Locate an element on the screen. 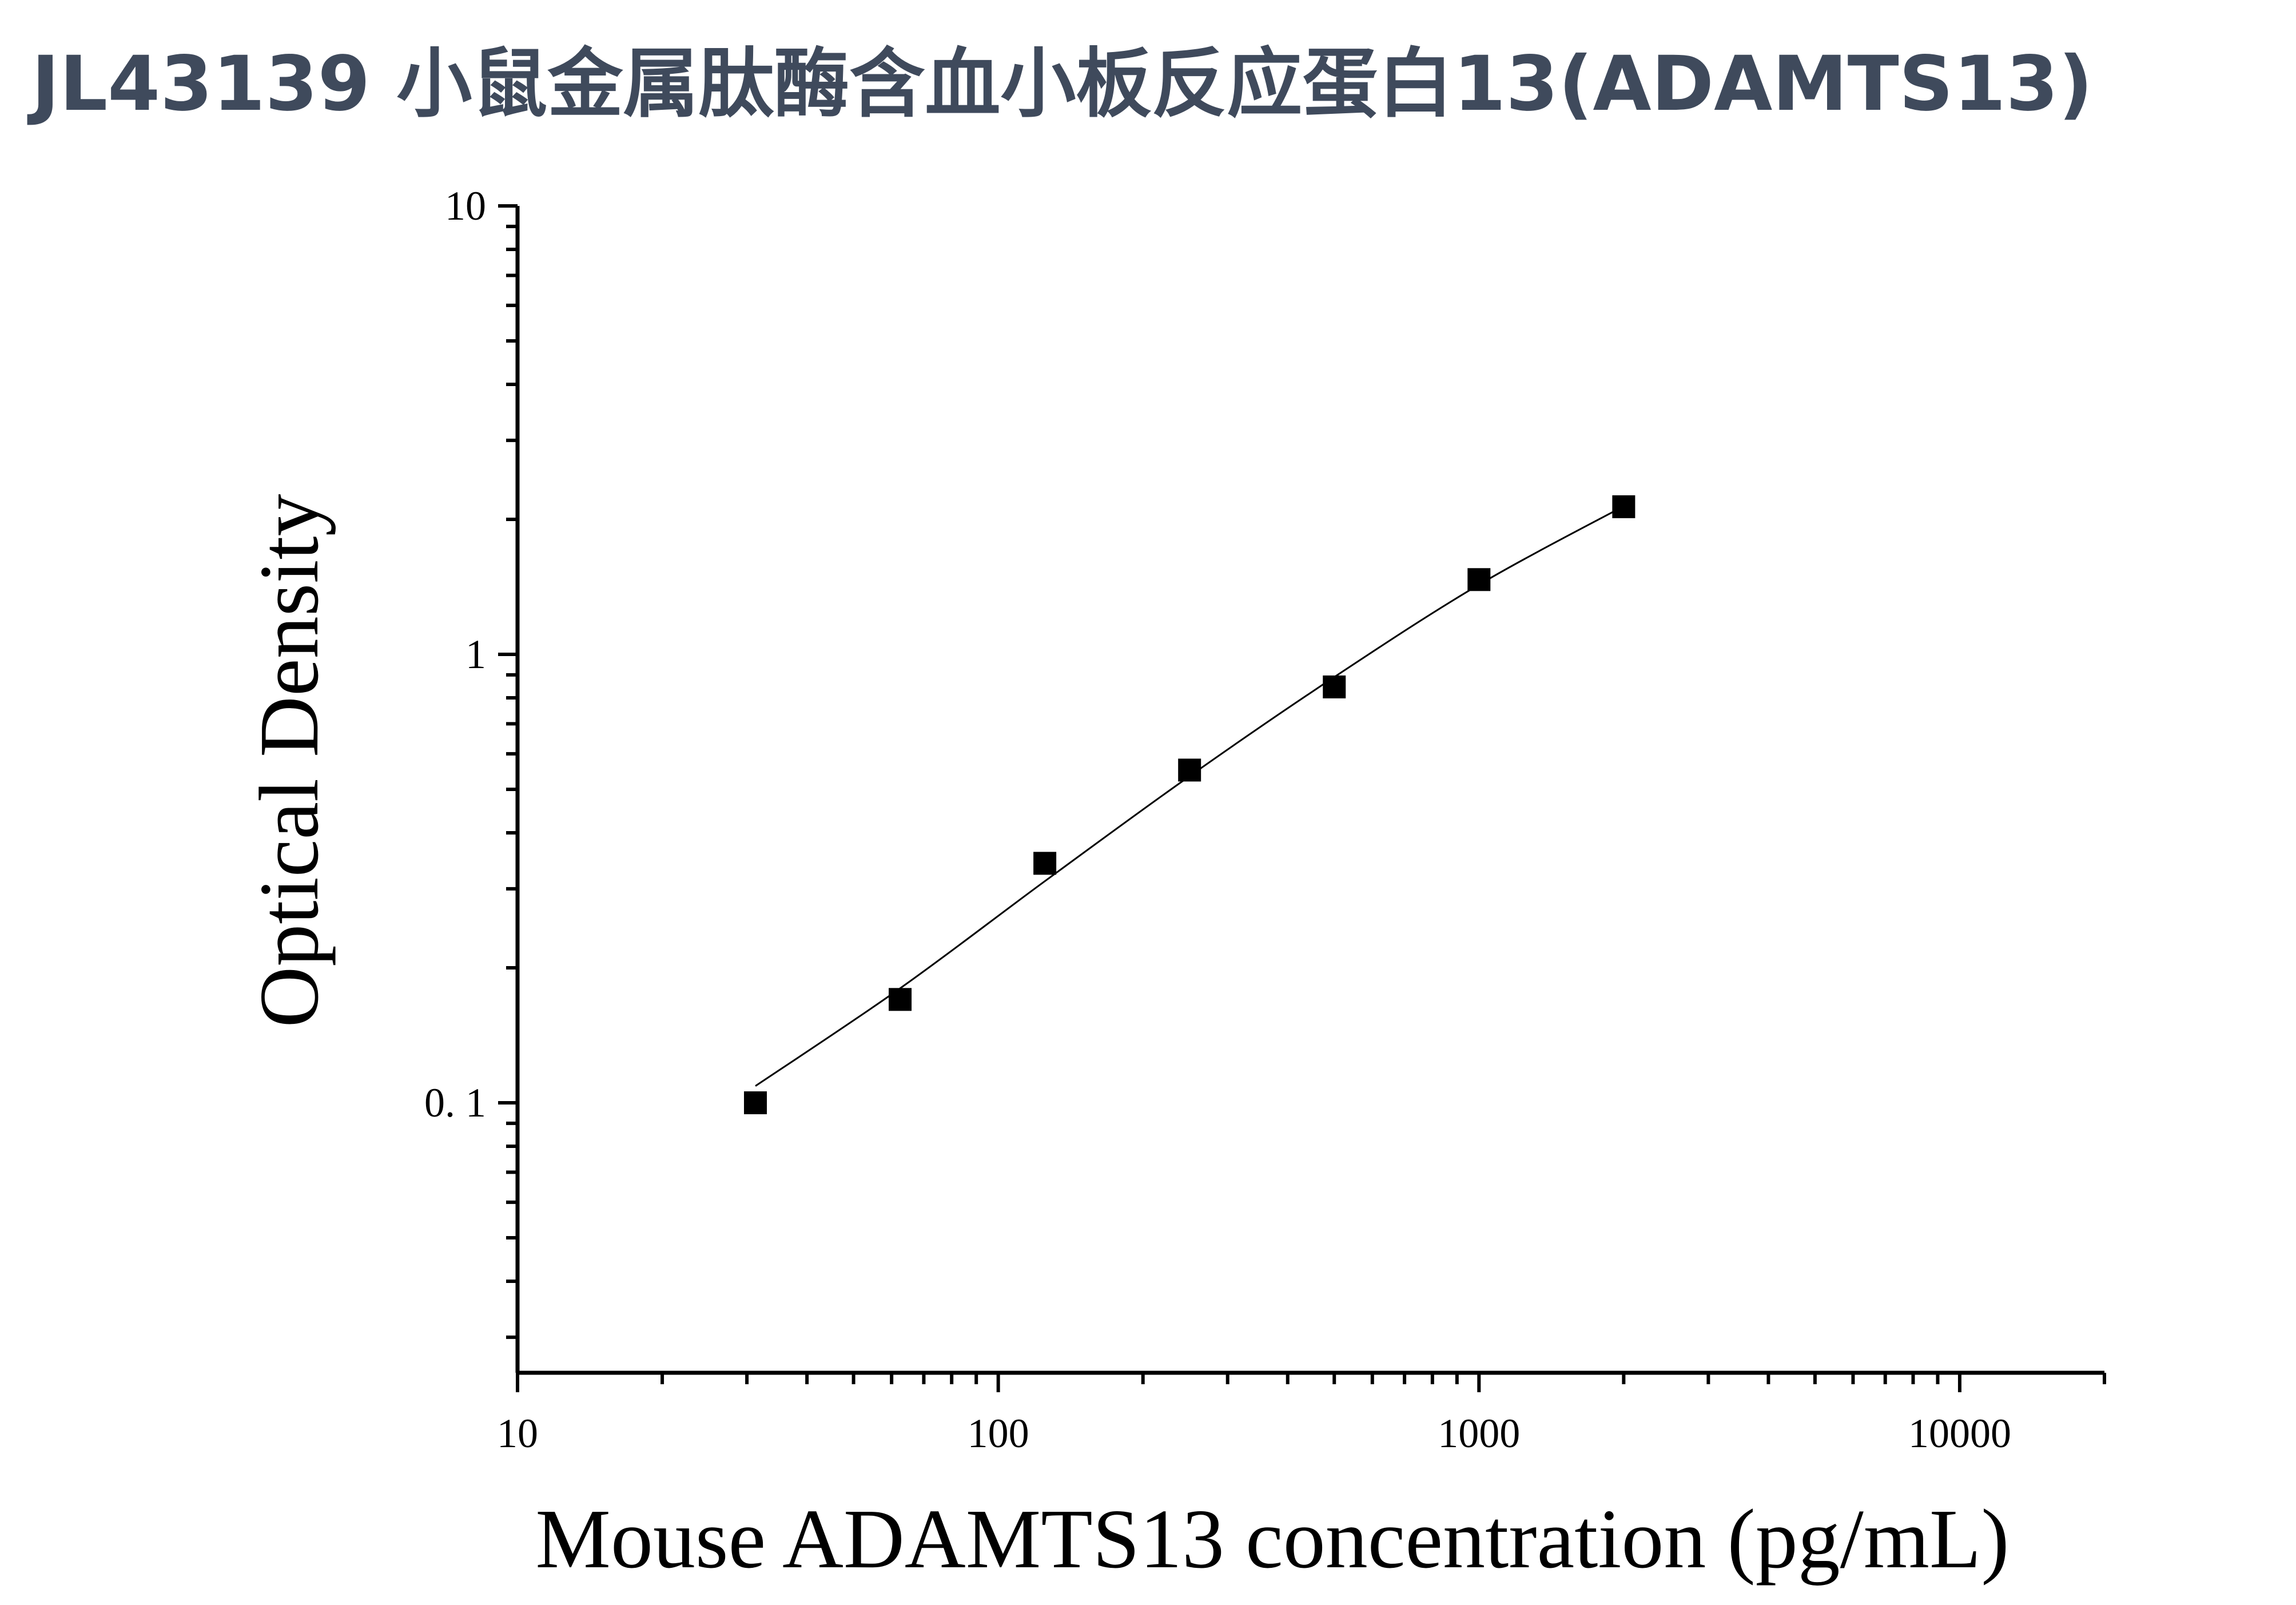 This screenshot has width=2296, height=1605. page-title: JL43139 小鼠金属肽酶含血小板反应蛋白13(ADAMTS13) is located at coordinates (1062, 84).